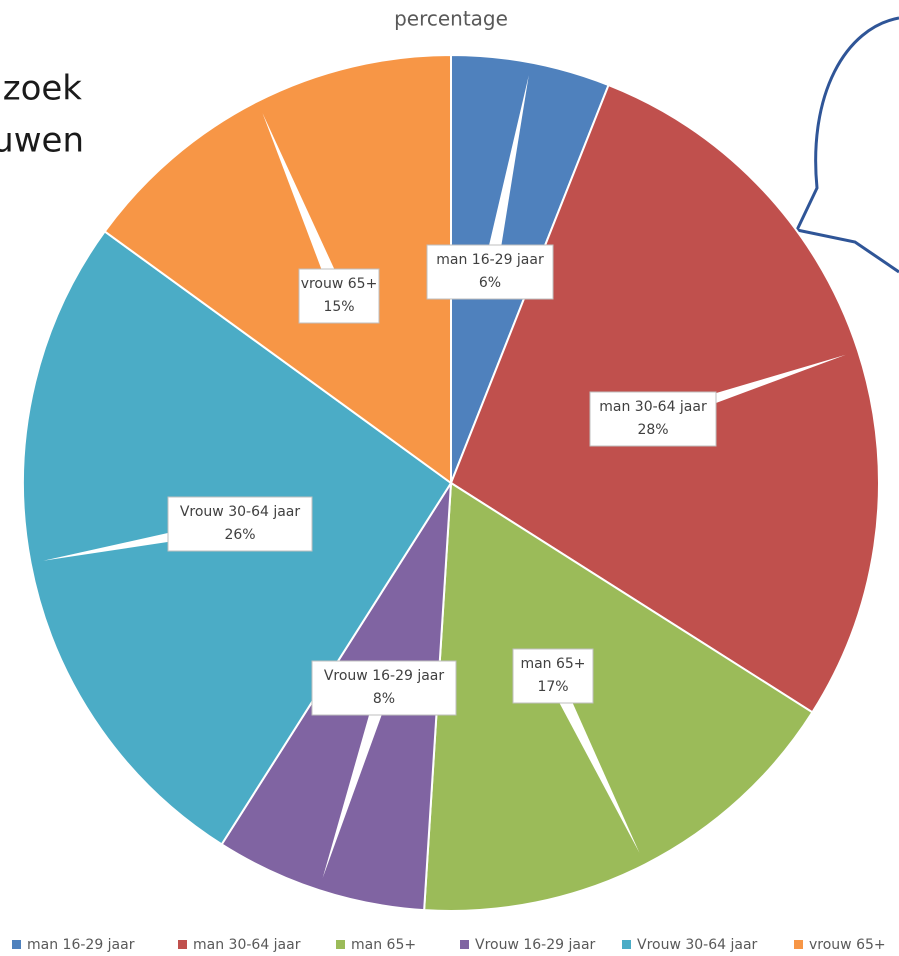 The image size is (899, 956). I want to click on data-label-value: 6%, so click(490, 283).